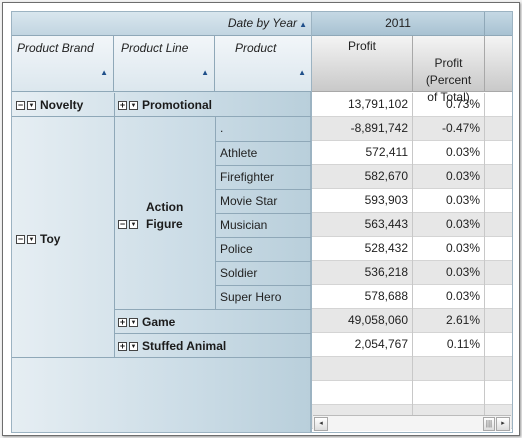  I want to click on table-row: 536,218 0.03%, so click(412, 273).